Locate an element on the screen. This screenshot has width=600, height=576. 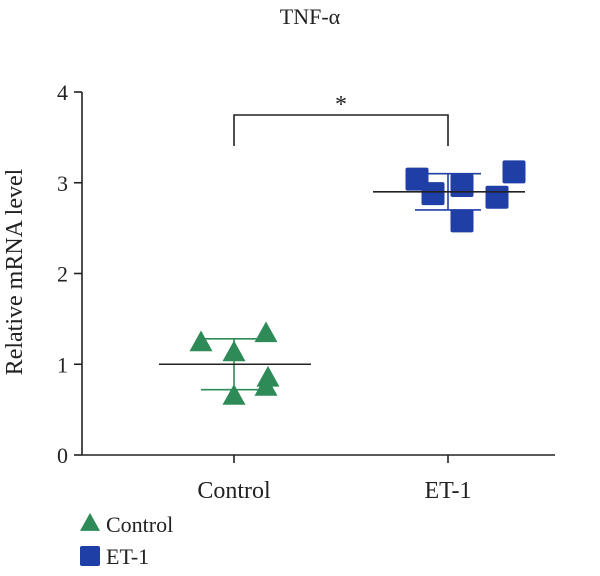
y-tick-label: 3 is located at coordinates (62, 183).